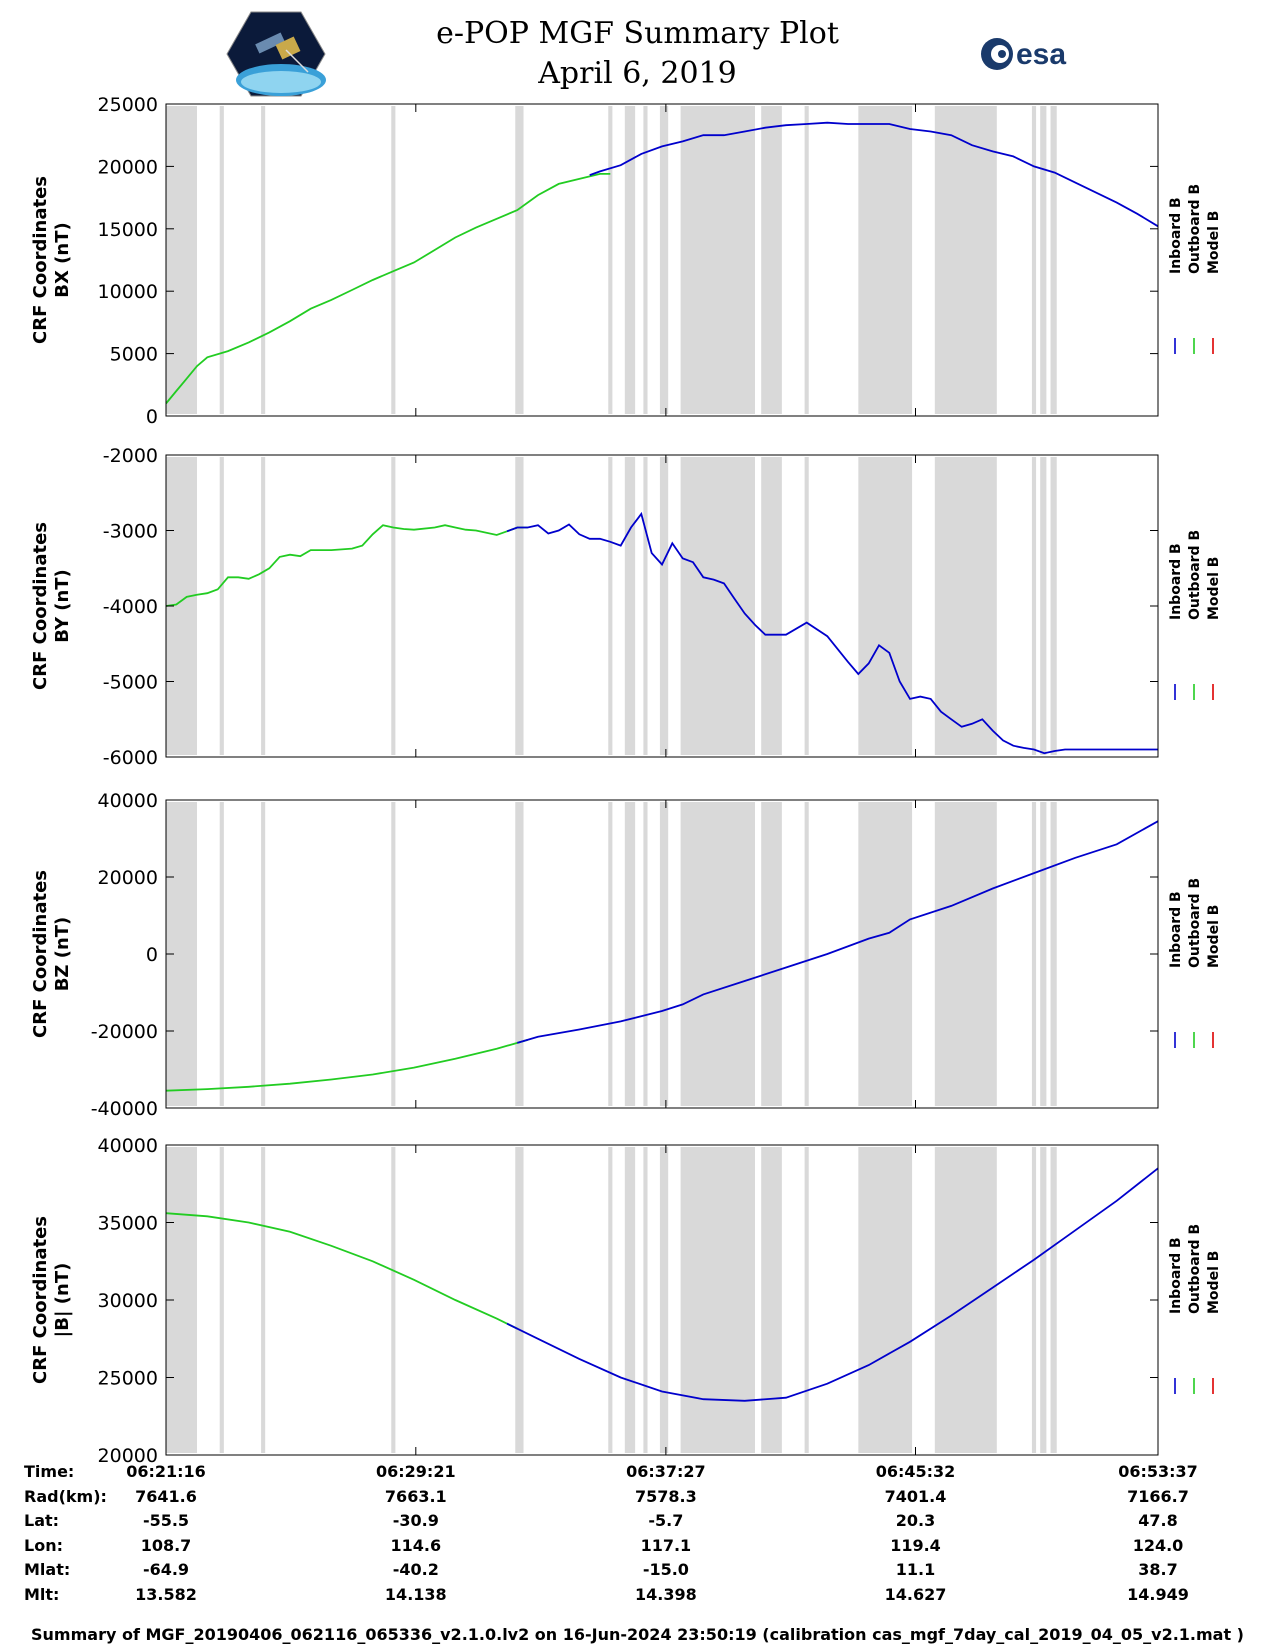 The image size is (1275, 1650). Describe the element at coordinates (666, 1545) in the screenshot. I see `orbit-cell-lon: 117.1` at that location.